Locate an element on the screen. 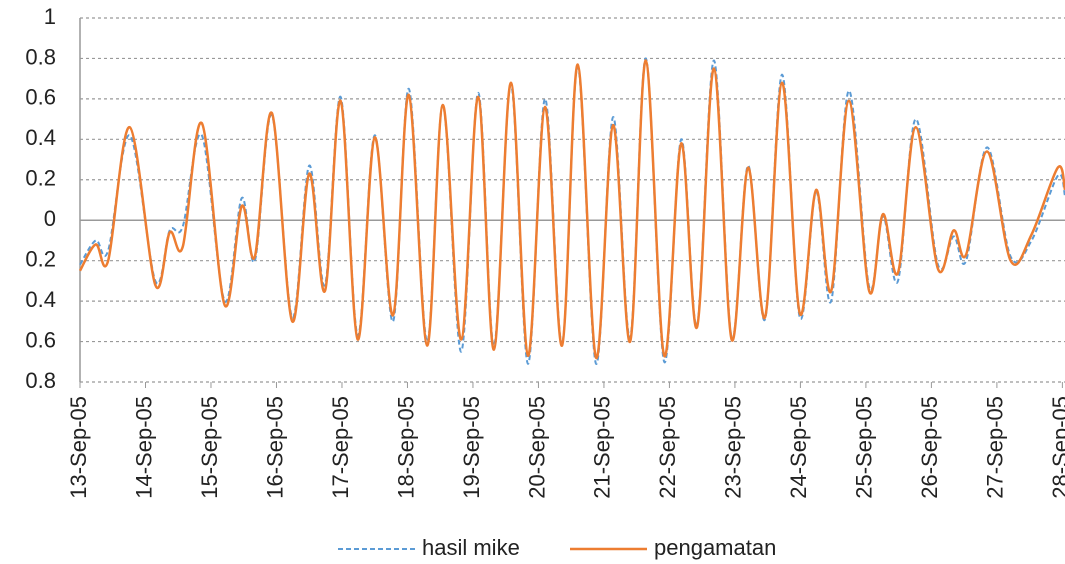 The image size is (1065, 564). x-tick-label: 13-Sep-05 is located at coordinates (78, 447).